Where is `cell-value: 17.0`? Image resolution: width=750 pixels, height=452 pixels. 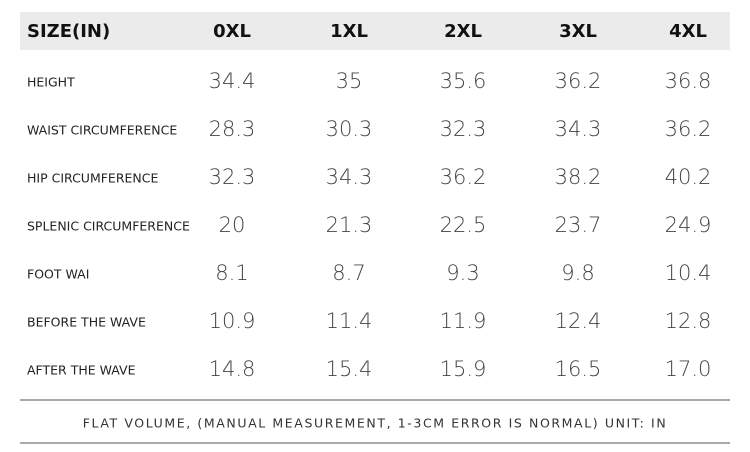 cell-value: 17.0 is located at coordinates (688, 369).